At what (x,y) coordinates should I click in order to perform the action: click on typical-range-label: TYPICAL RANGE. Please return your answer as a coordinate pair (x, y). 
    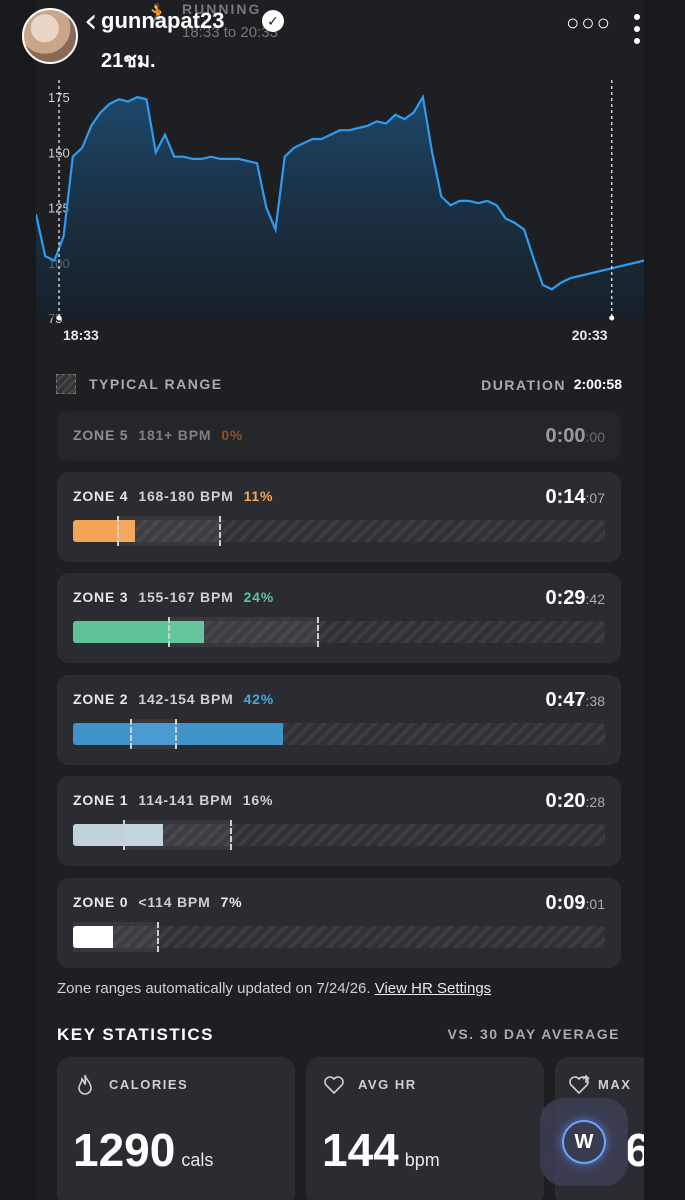
    Looking at the image, I should click on (156, 384).